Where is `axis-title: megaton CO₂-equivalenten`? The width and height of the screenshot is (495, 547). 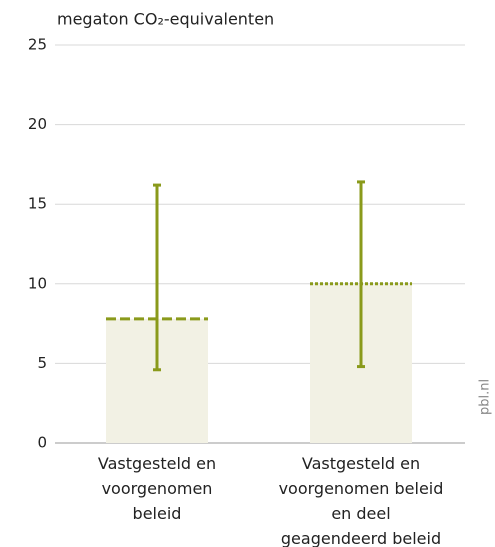
axis-title: megaton CO₂-equivalenten is located at coordinates (165, 19).